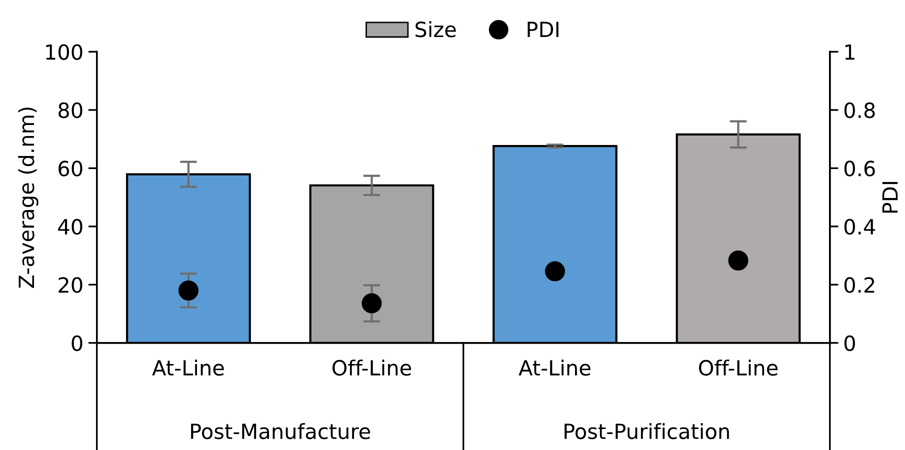 This screenshot has height=450, width=905. What do you see at coordinates (28, 198) in the screenshot?
I see `y-axis-title: Z-average (d.nm)` at bounding box center [28, 198].